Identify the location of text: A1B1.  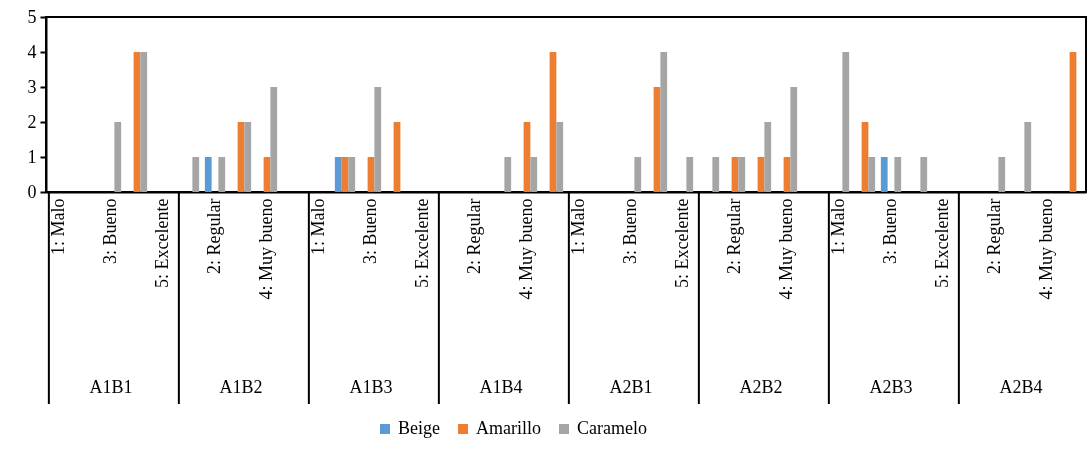
(111, 387).